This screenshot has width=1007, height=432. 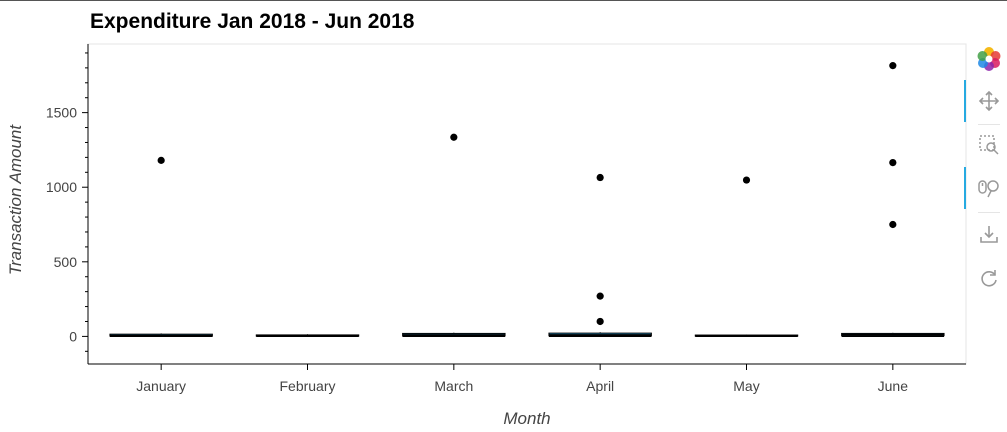 What do you see at coordinates (600, 335) in the screenshot?
I see `box-april` at bounding box center [600, 335].